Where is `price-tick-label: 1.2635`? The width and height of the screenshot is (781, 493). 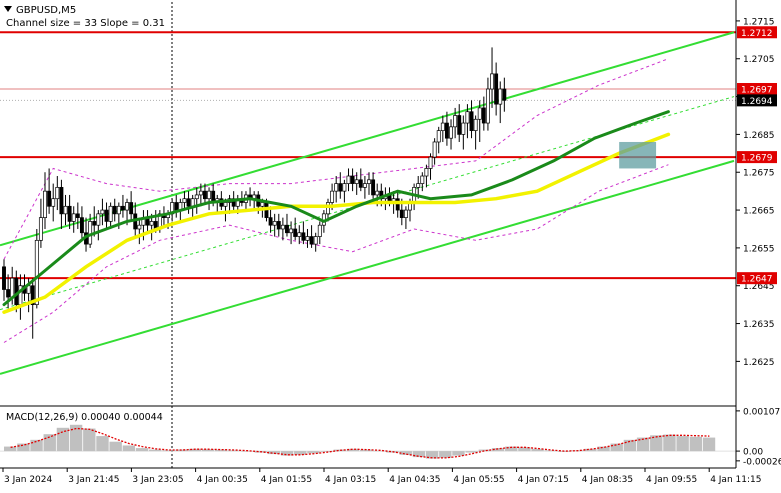
price-tick-label: 1.2635 is located at coordinates (759, 325).